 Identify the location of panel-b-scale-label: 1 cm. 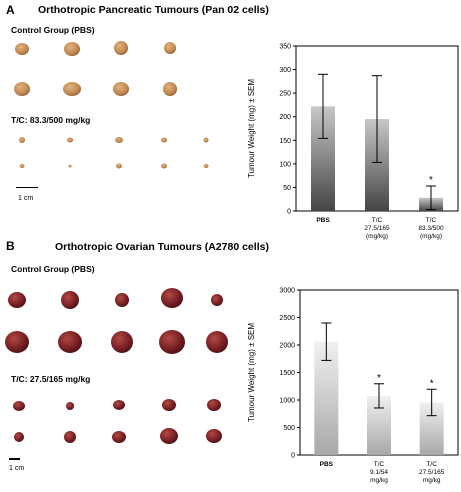
(17, 468).